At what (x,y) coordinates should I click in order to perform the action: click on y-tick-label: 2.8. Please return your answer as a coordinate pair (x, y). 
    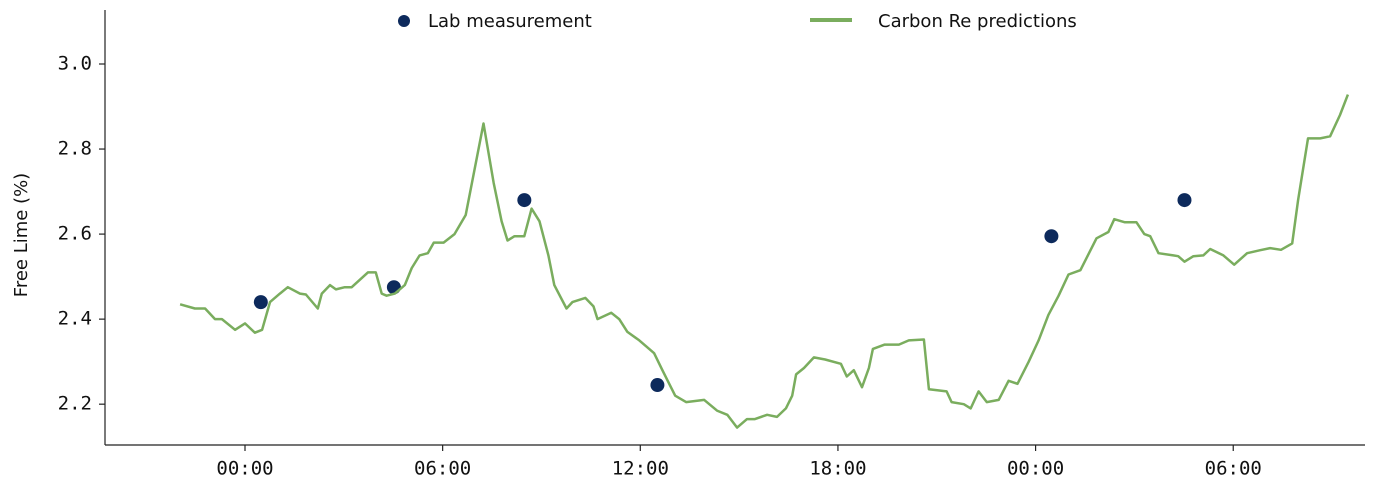
    Looking at the image, I should click on (75, 149).